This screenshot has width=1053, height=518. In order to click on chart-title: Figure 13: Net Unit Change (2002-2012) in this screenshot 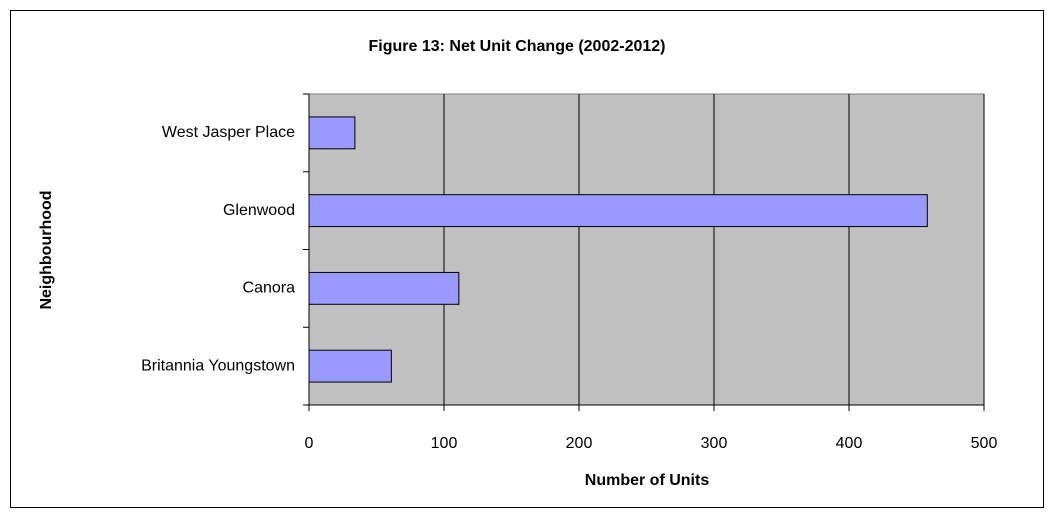, I will do `click(517, 46)`.